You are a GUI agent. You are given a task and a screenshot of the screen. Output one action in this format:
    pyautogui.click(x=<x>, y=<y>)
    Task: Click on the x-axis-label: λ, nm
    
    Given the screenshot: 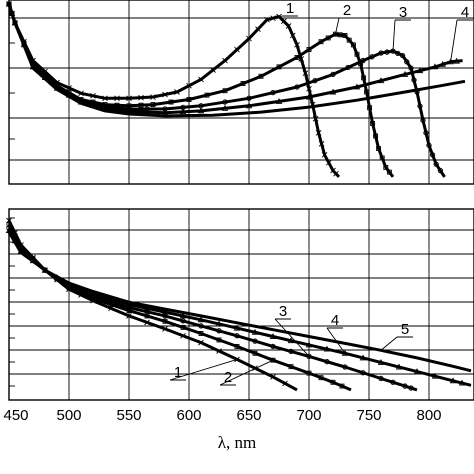 What is the action you would take?
    pyautogui.click(x=237, y=442)
    